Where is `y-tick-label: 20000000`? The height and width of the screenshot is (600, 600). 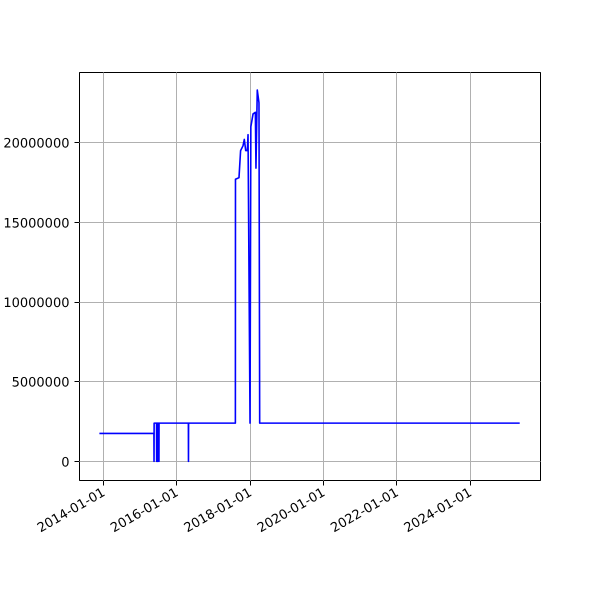 y-tick-label: 20000000 is located at coordinates (36, 144).